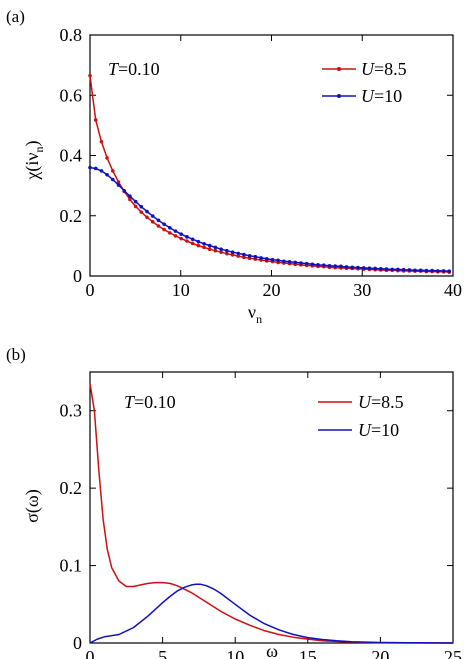 The image size is (464, 659). I want to click on legend-label-u10-b-value: =10, so click(385, 430).